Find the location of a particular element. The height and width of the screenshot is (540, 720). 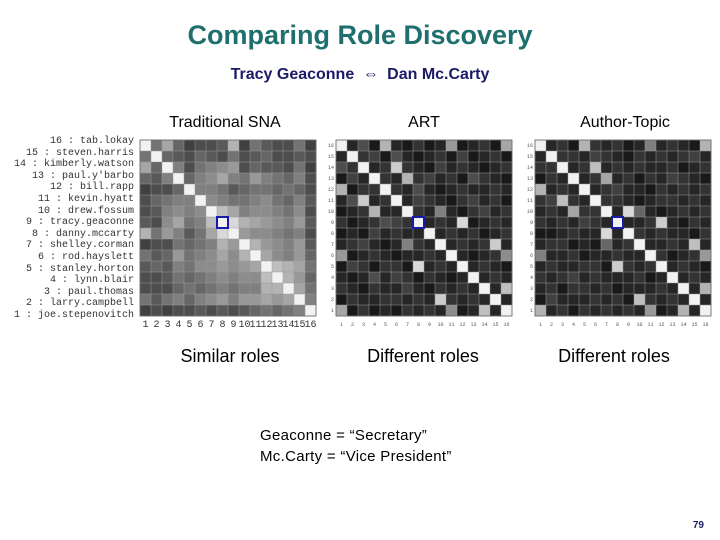

x-tick-label: 7 is located at coordinates (211, 325).